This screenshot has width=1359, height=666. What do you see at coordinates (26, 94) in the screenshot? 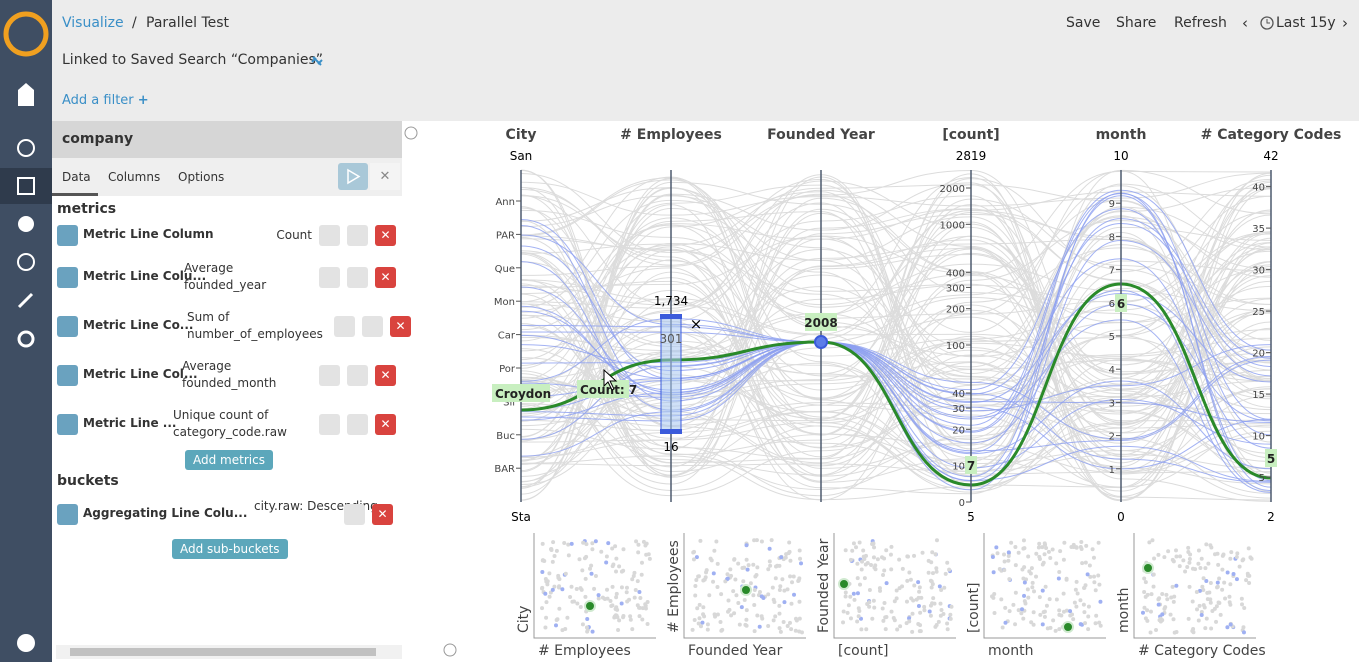
I see `home-icon` at bounding box center [26, 94].